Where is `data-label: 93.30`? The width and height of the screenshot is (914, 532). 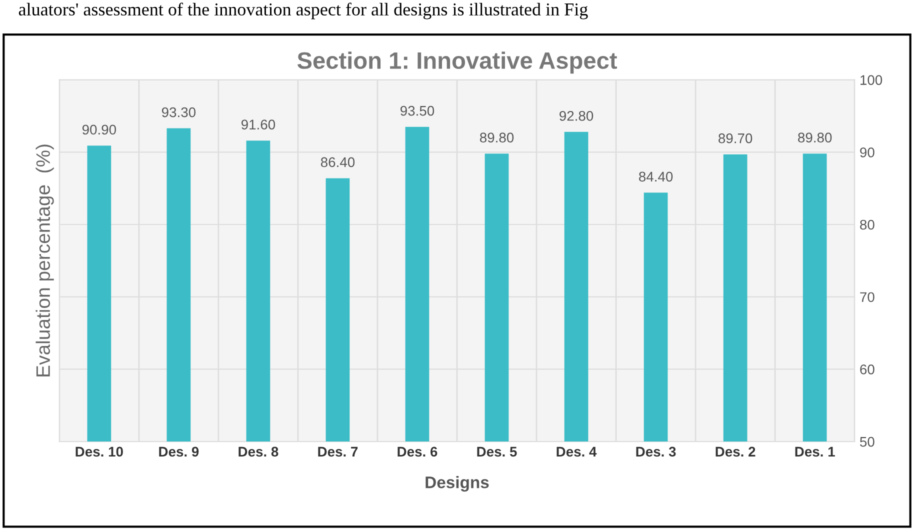 data-label: 93.30 is located at coordinates (179, 112).